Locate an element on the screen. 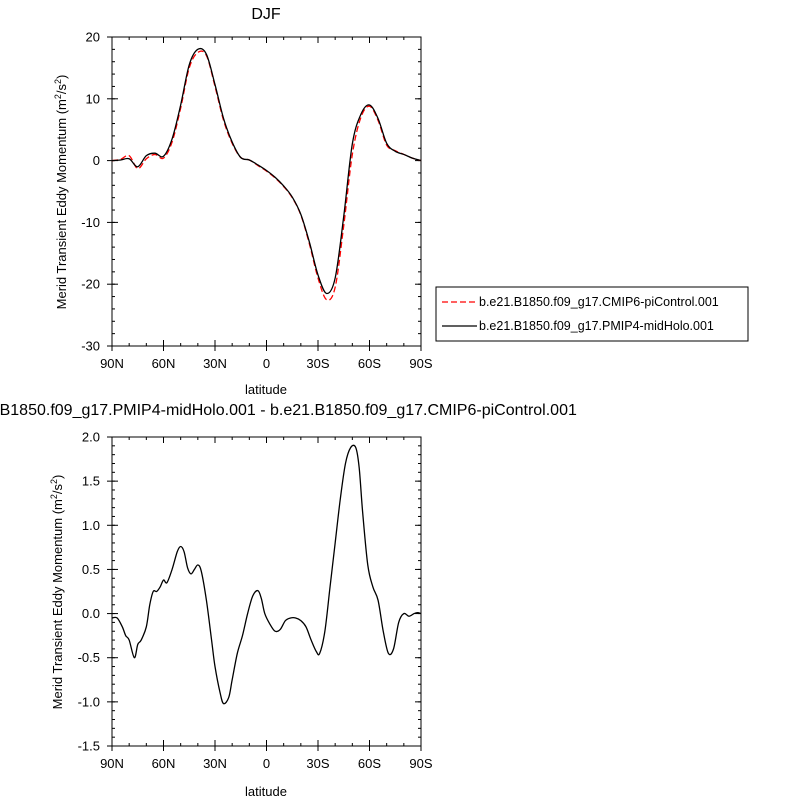 This screenshot has height=800, width=800. legend-box is located at coordinates (592, 314).